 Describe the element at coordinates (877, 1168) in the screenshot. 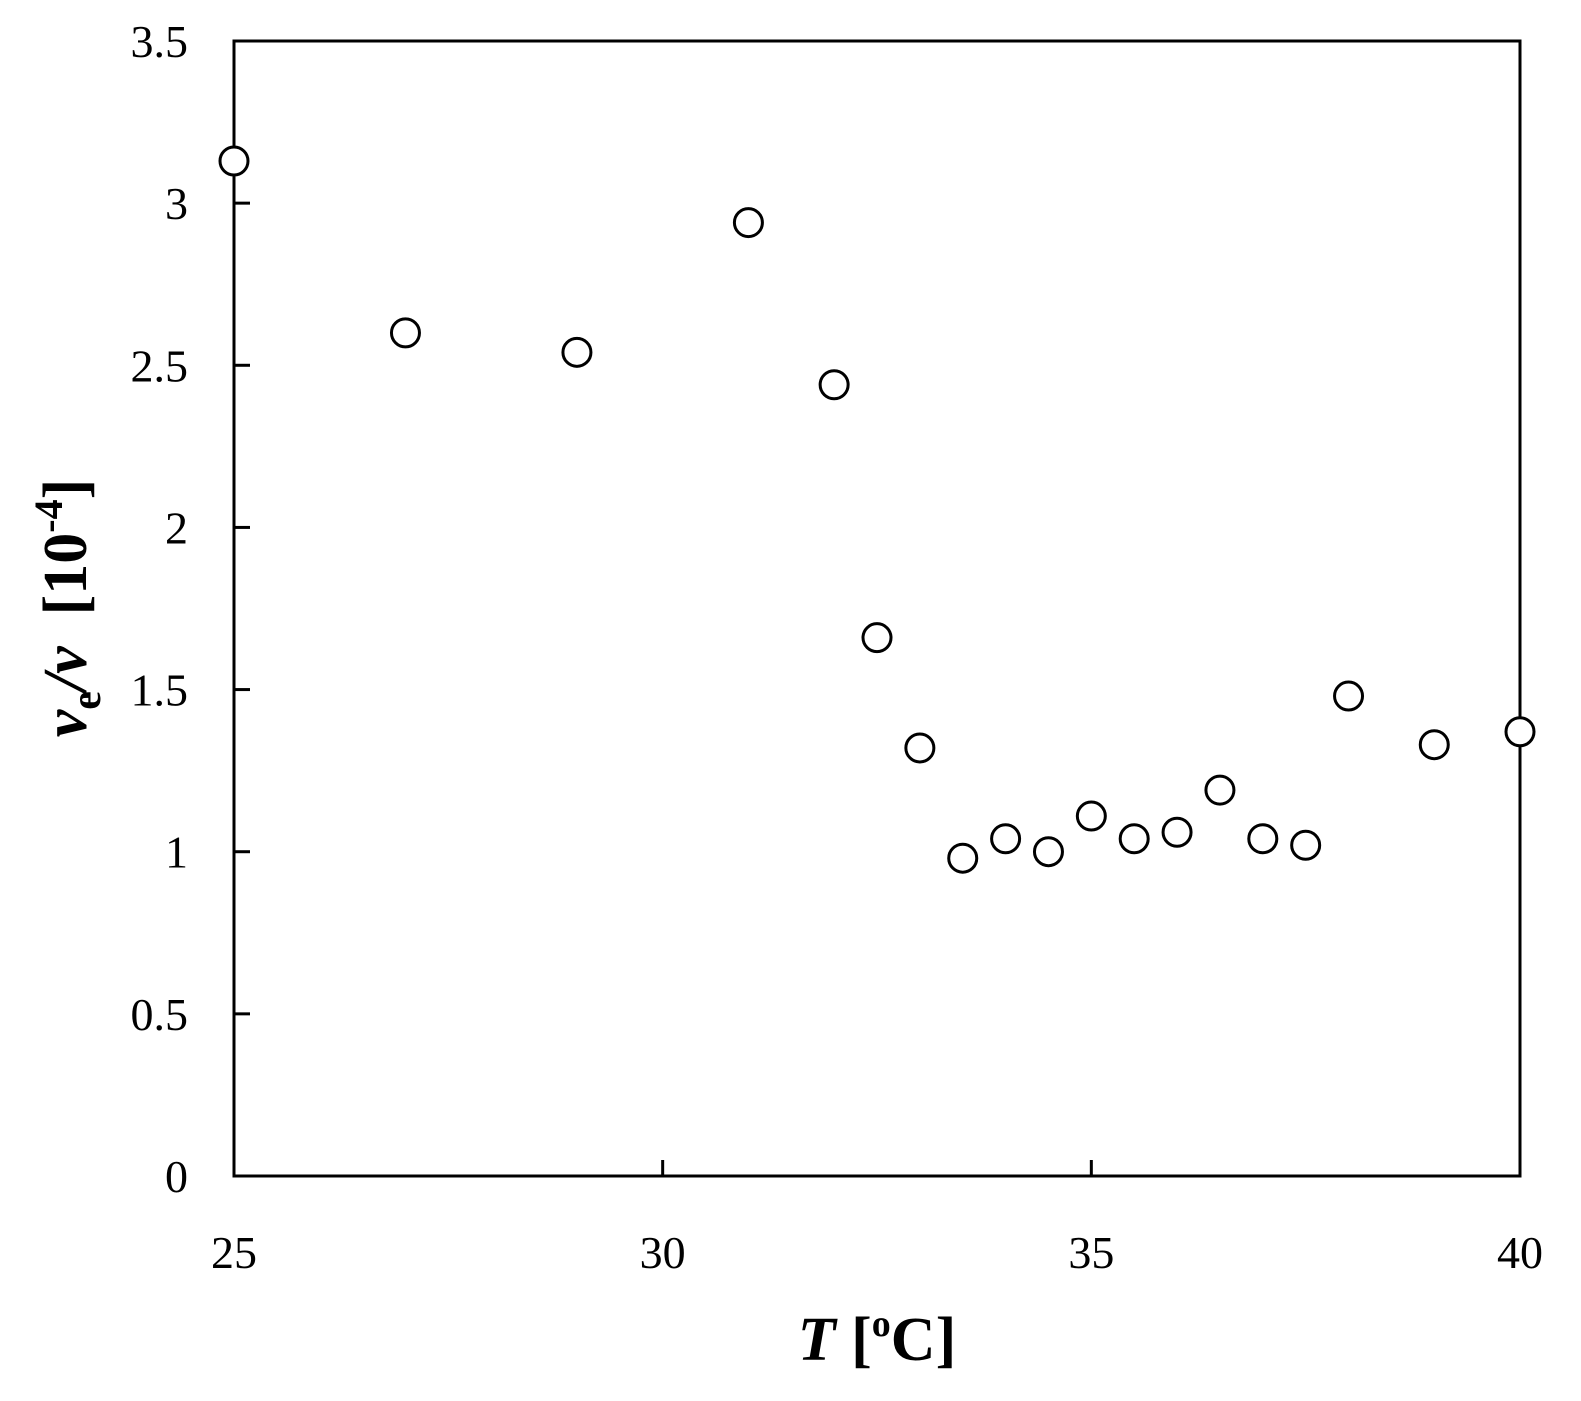

I see `x-axis-ticks` at that location.